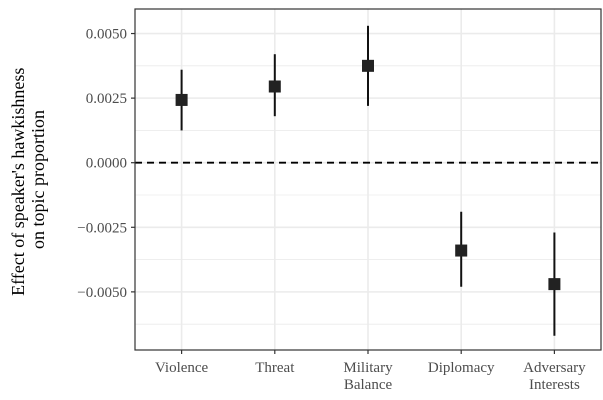 Image resolution: width=603 pixels, height=400 pixels. I want to click on y-axis-title-line-2: on topic proportion, so click(38, 179).